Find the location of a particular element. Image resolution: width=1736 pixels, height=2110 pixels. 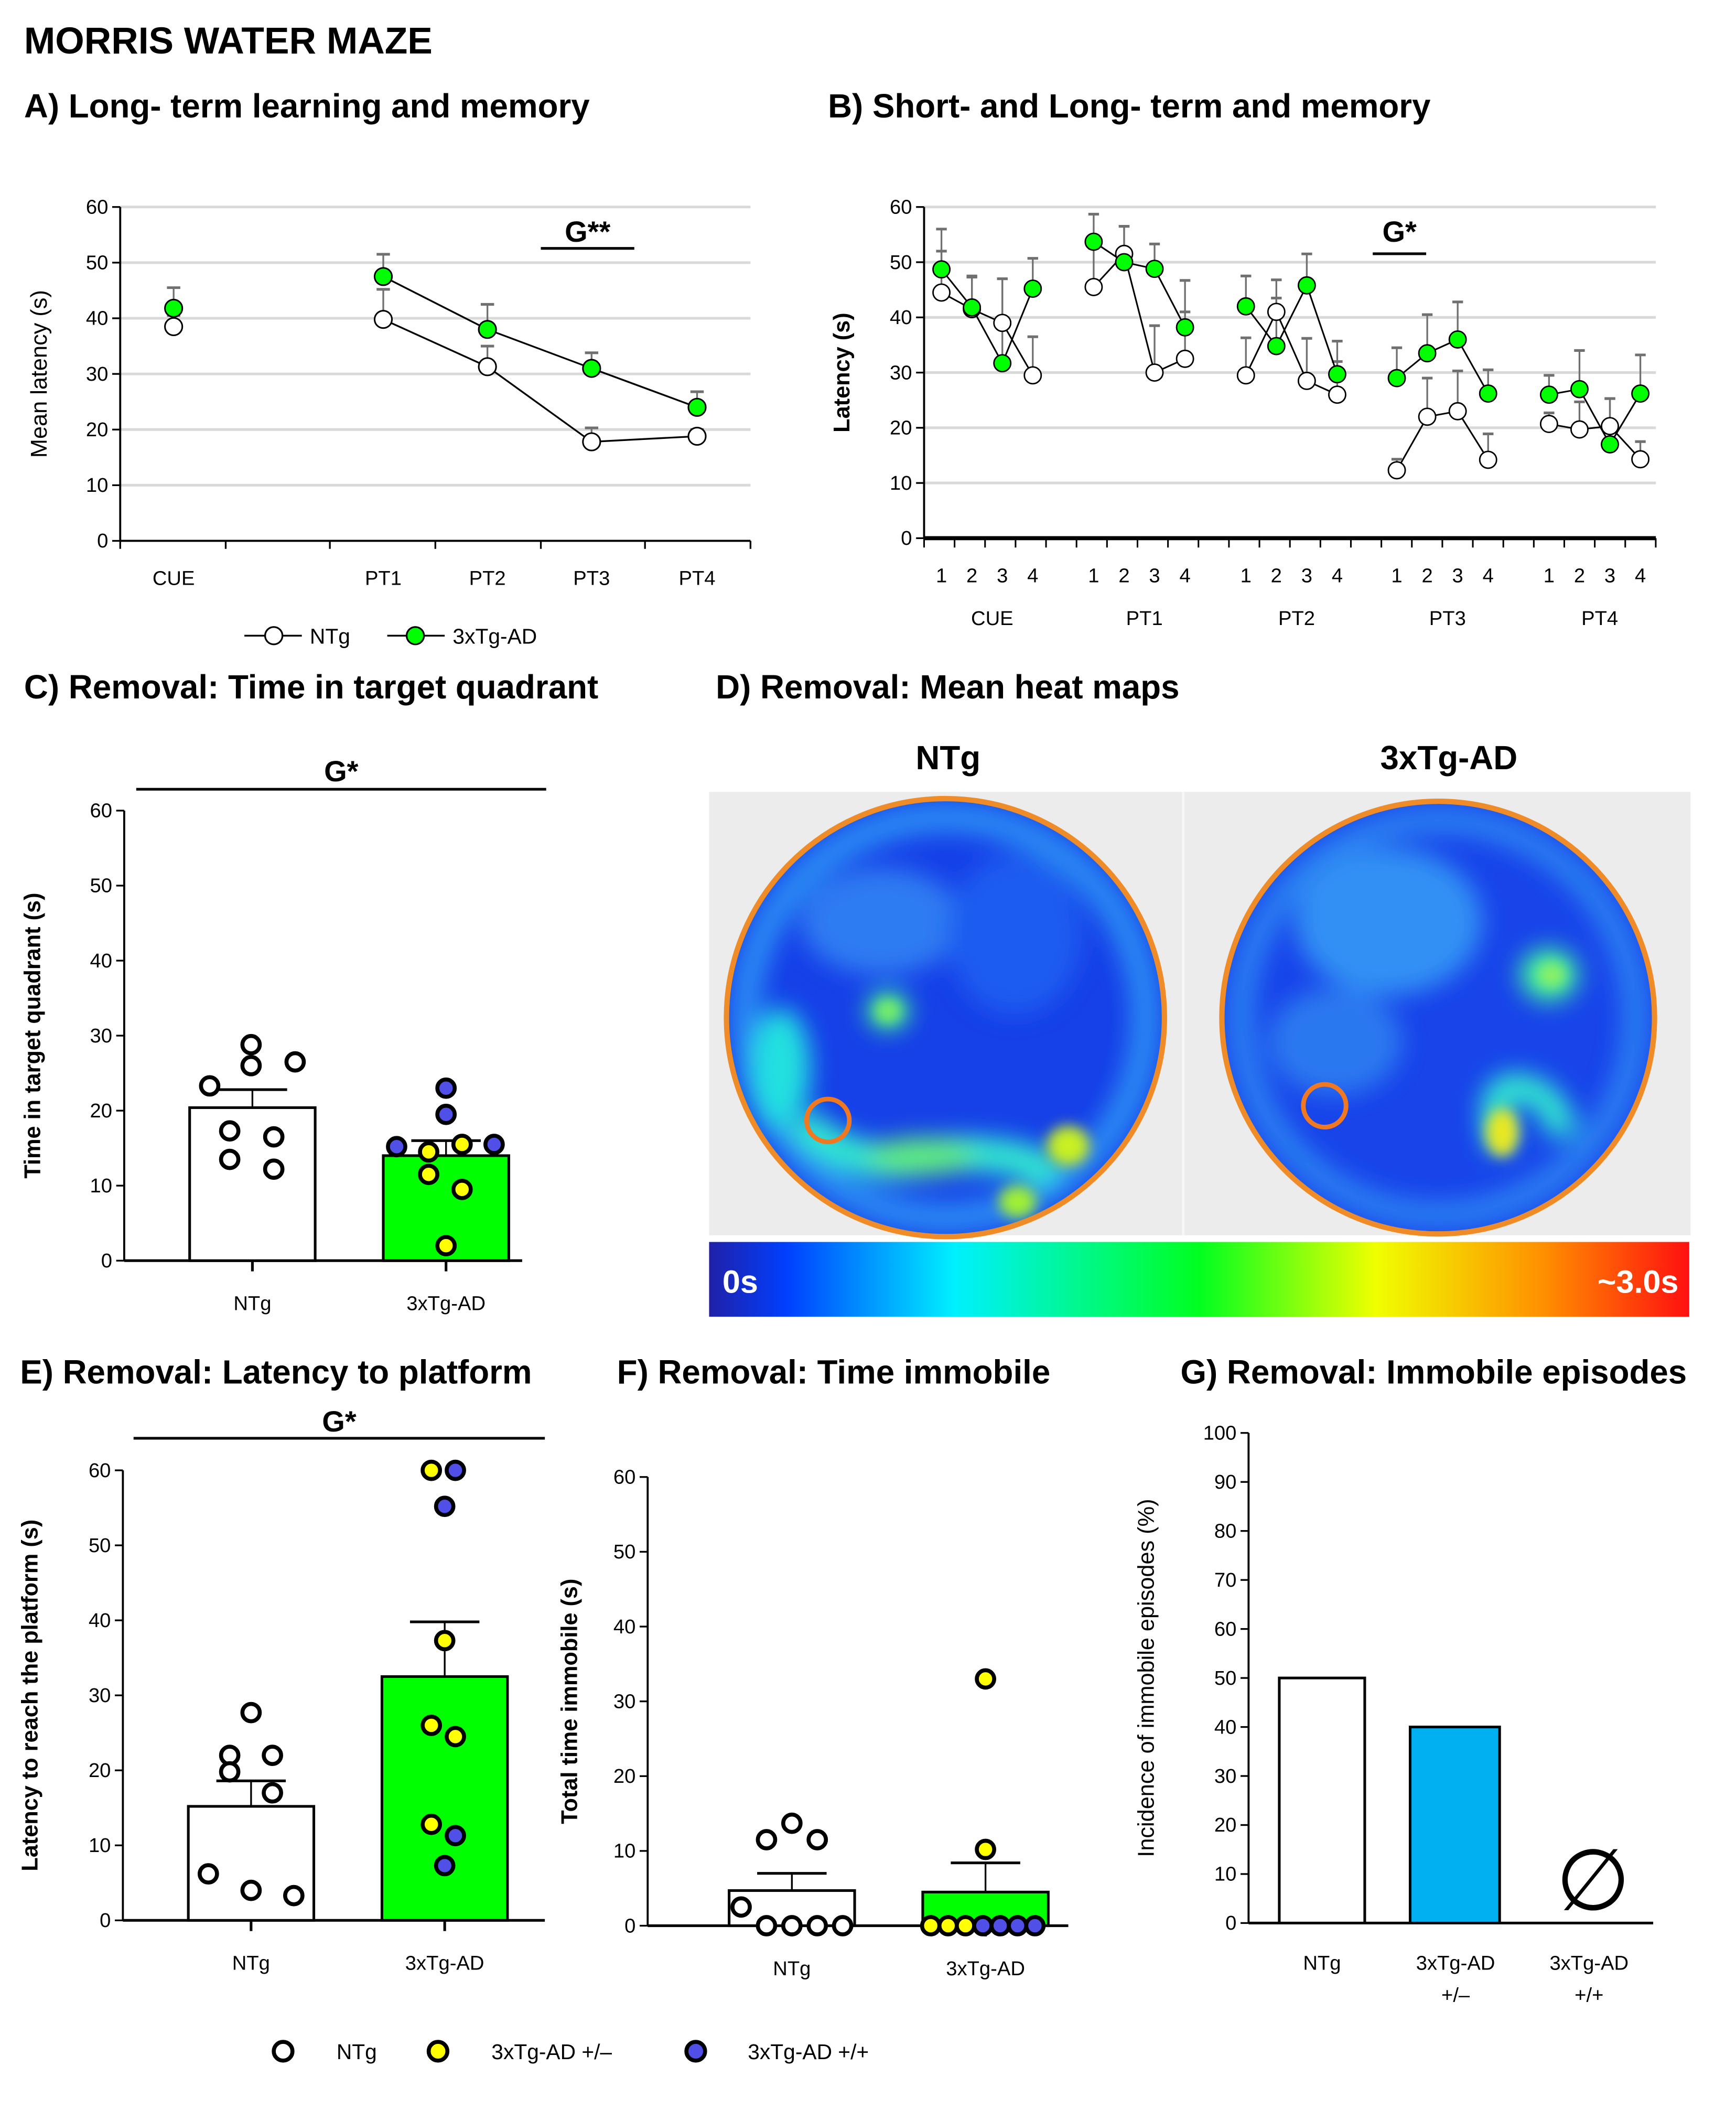

group-label: PT2 is located at coordinates (1297, 618).